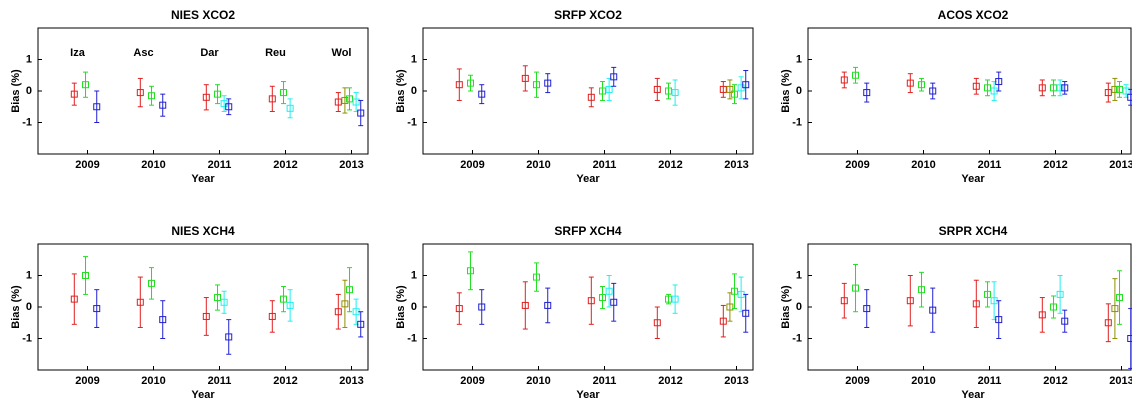 The height and width of the screenshot is (401, 1132). What do you see at coordinates (209, 53) in the screenshot?
I see `legend-entry: Dar` at bounding box center [209, 53].